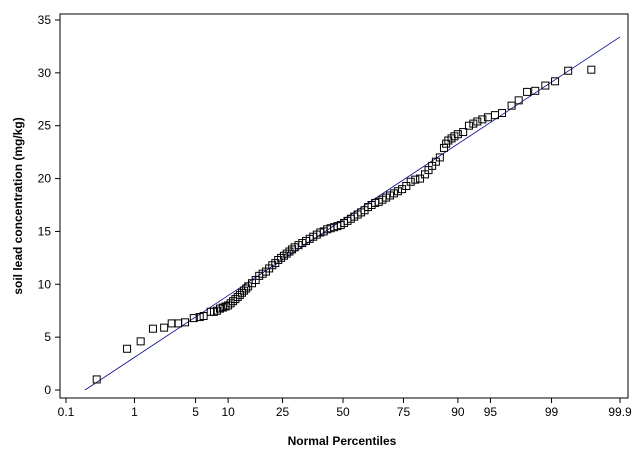 Image resolution: width=640 pixels, height=464 pixels. Describe the element at coordinates (45, 284) in the screenshot. I see `y-tick-label: 10` at that location.